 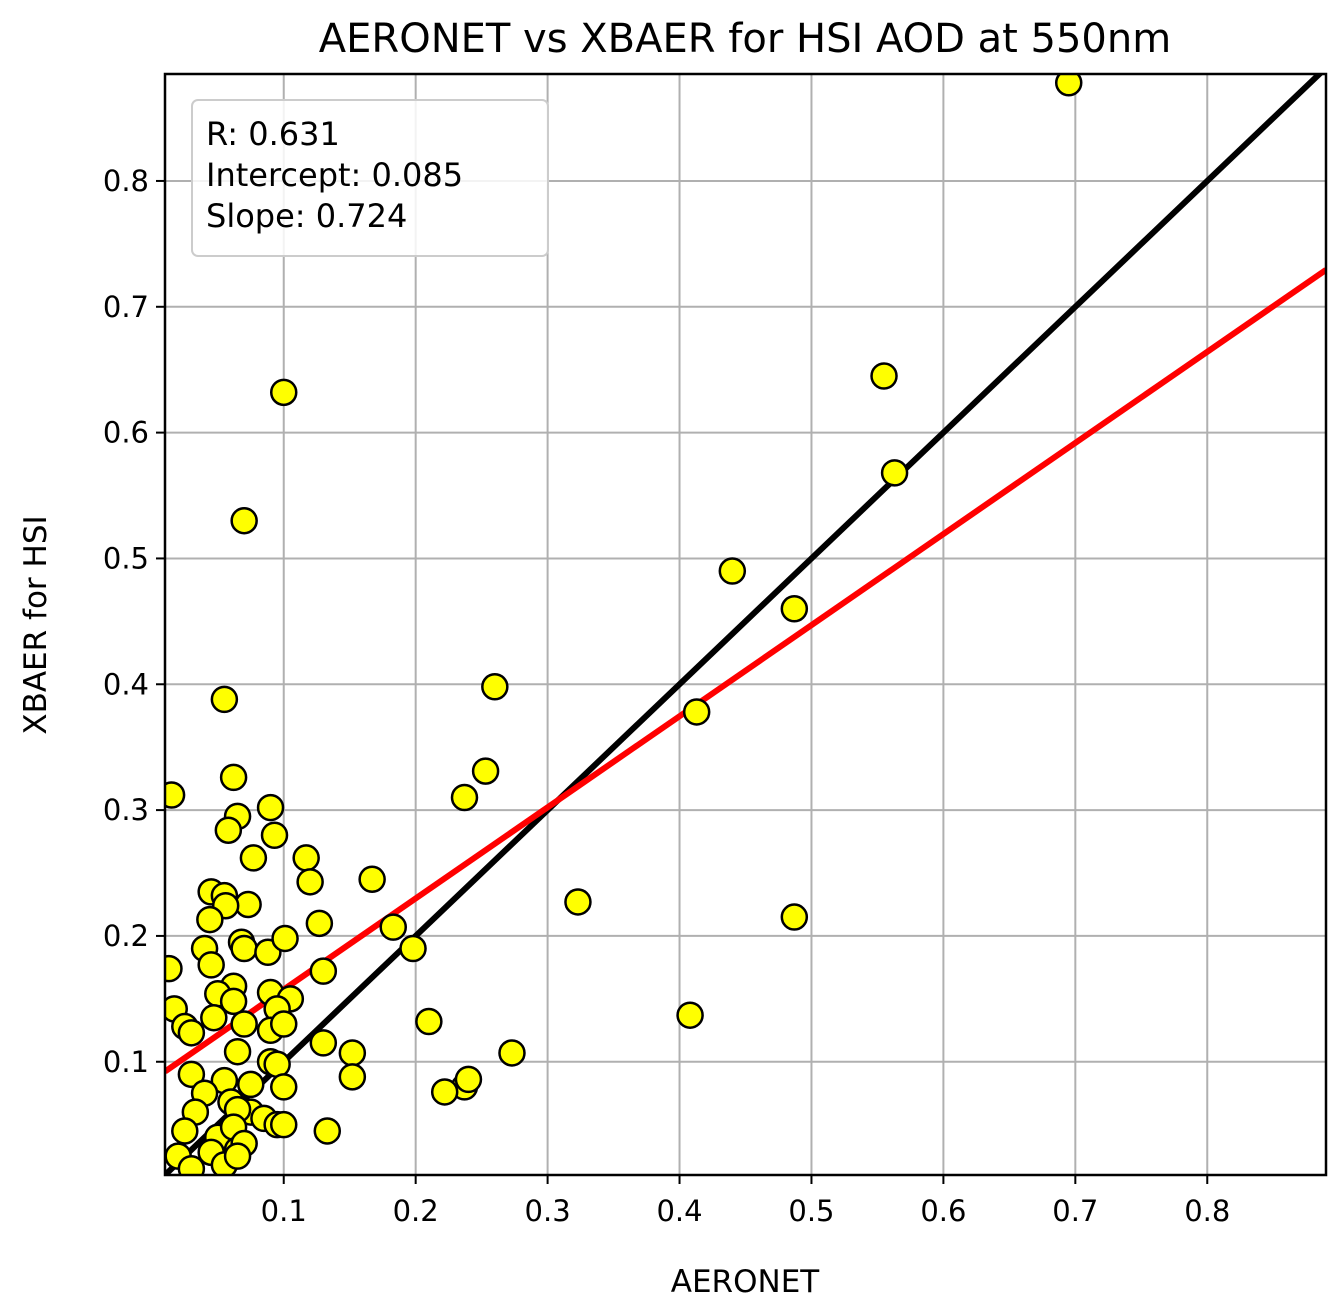 What do you see at coordinates (1075, 1211) in the screenshot?
I see `x-tick-label: 0.7` at bounding box center [1075, 1211].